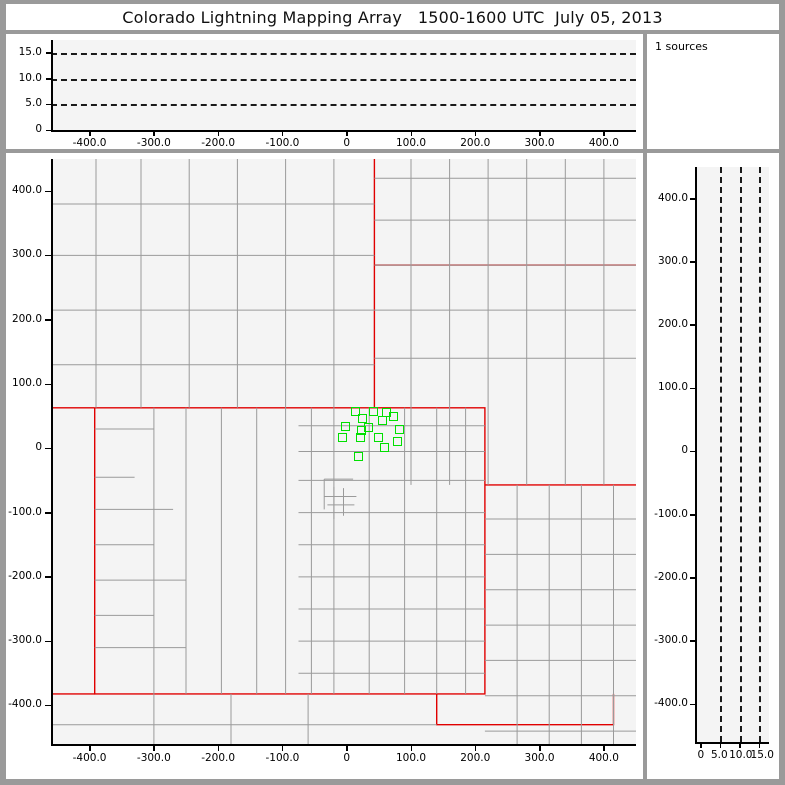  I want to click on x-tick-label: -300.0, so click(153, 143).